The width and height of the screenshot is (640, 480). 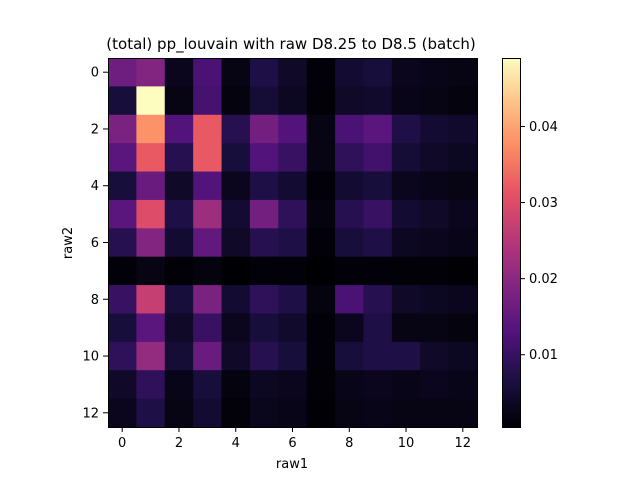 I want to click on x-tick-label: 0, so click(x=122, y=443).